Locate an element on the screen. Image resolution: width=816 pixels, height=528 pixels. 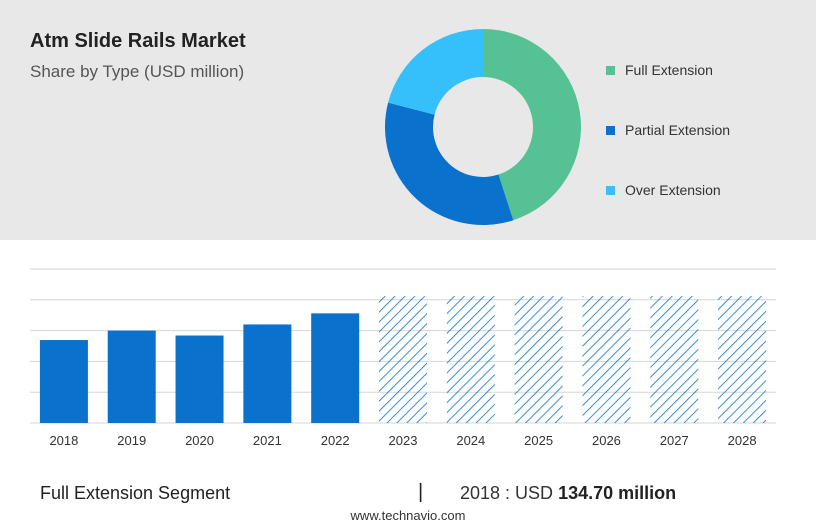
legend-label: Partial Extension is located at coordinates (678, 130).